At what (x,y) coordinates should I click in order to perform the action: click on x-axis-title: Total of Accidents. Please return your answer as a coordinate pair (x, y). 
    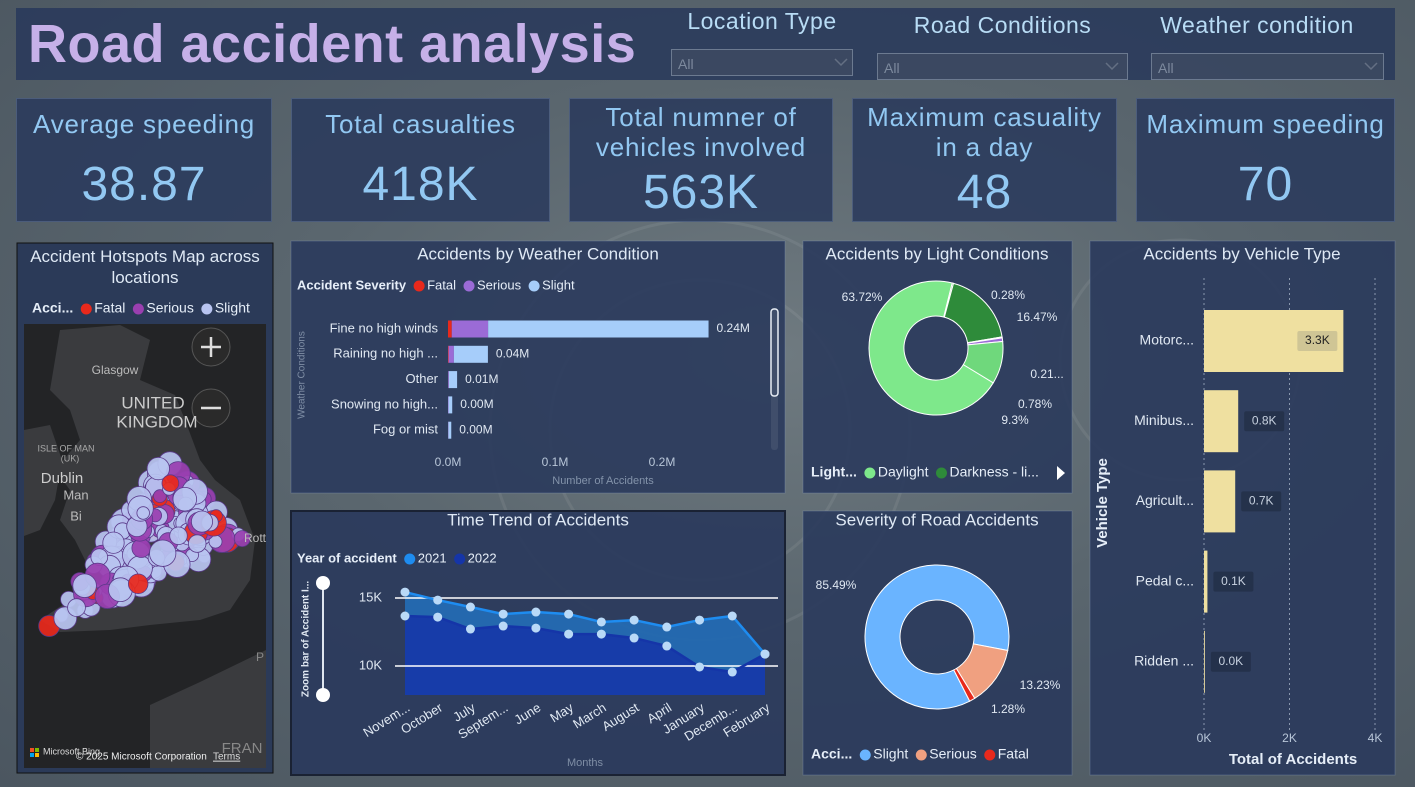
    Looking at the image, I should click on (1293, 759).